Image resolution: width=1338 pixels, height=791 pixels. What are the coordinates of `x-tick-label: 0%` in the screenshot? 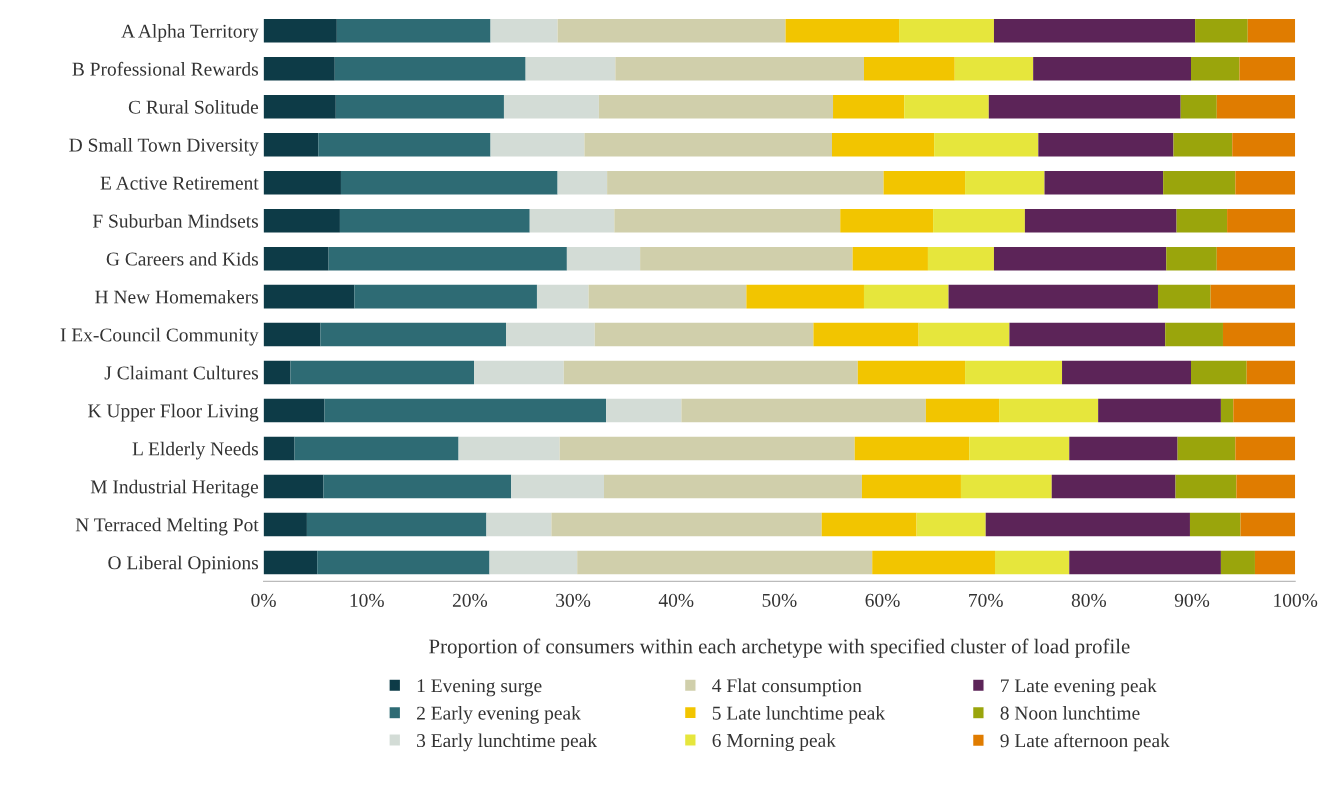 It's located at (263, 600).